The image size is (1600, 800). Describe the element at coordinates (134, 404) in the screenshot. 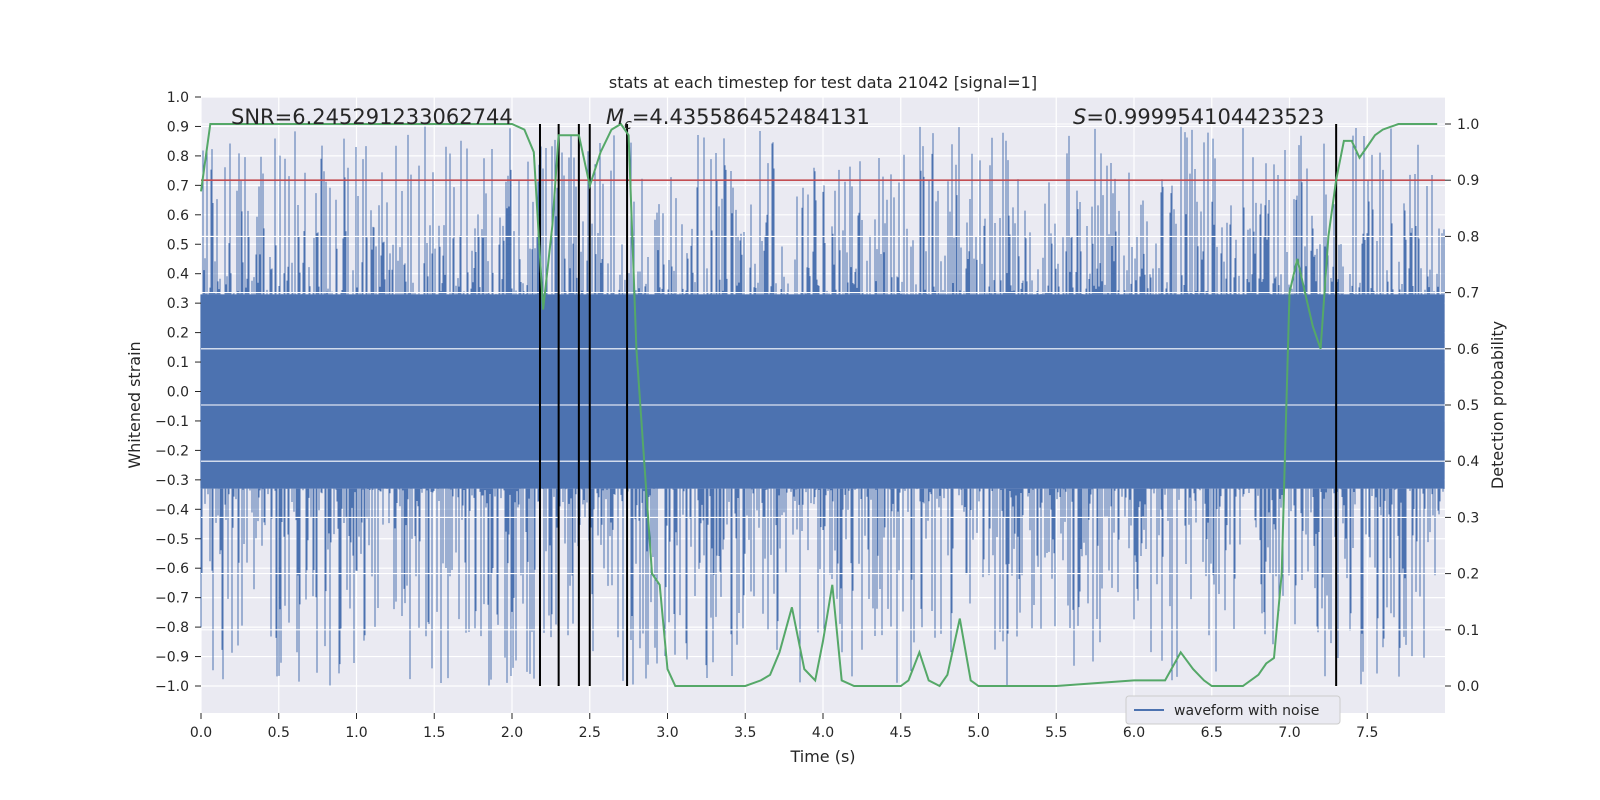

I see `y-axis-label: Whitened strain` at that location.